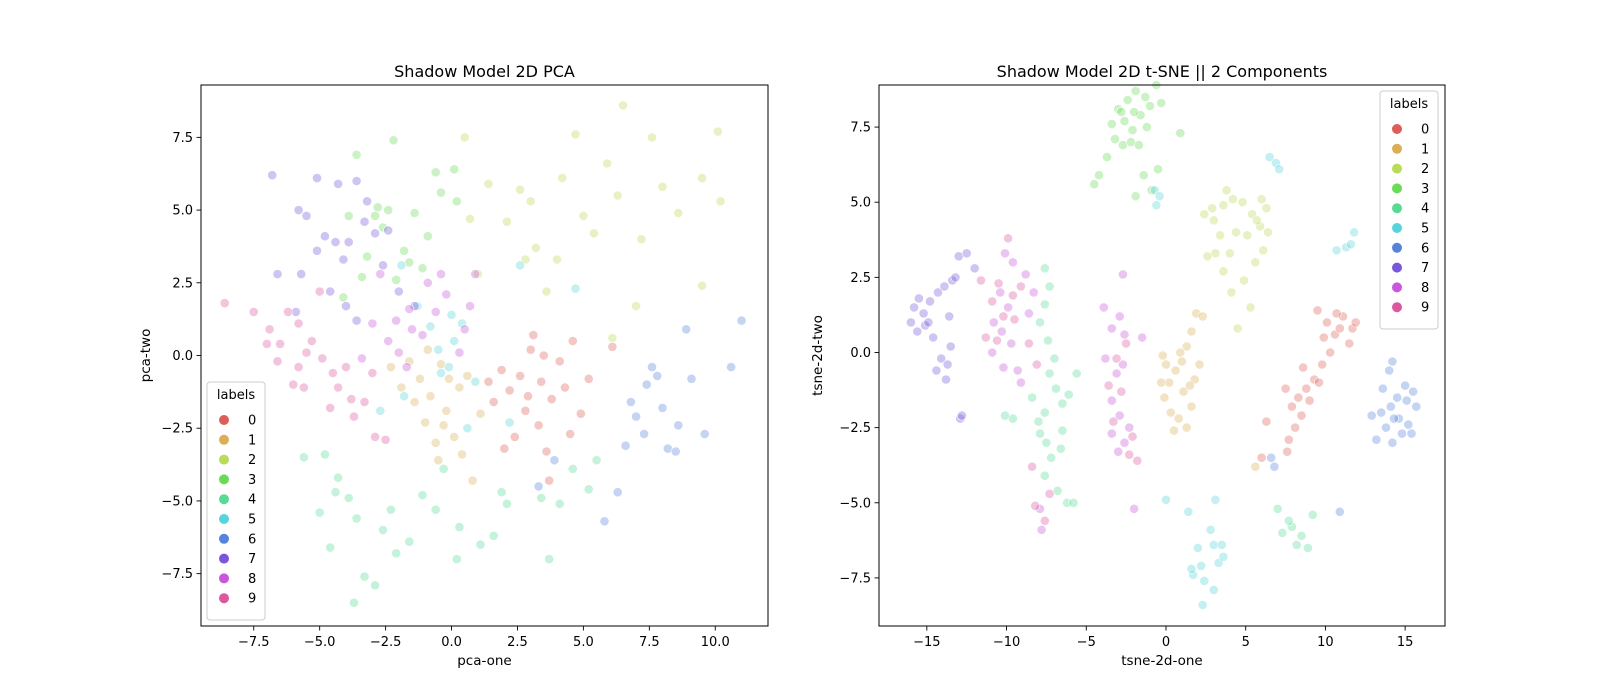 The image size is (1600, 700). I want to click on tsne-y-tick-label: 7.5, so click(860, 128).